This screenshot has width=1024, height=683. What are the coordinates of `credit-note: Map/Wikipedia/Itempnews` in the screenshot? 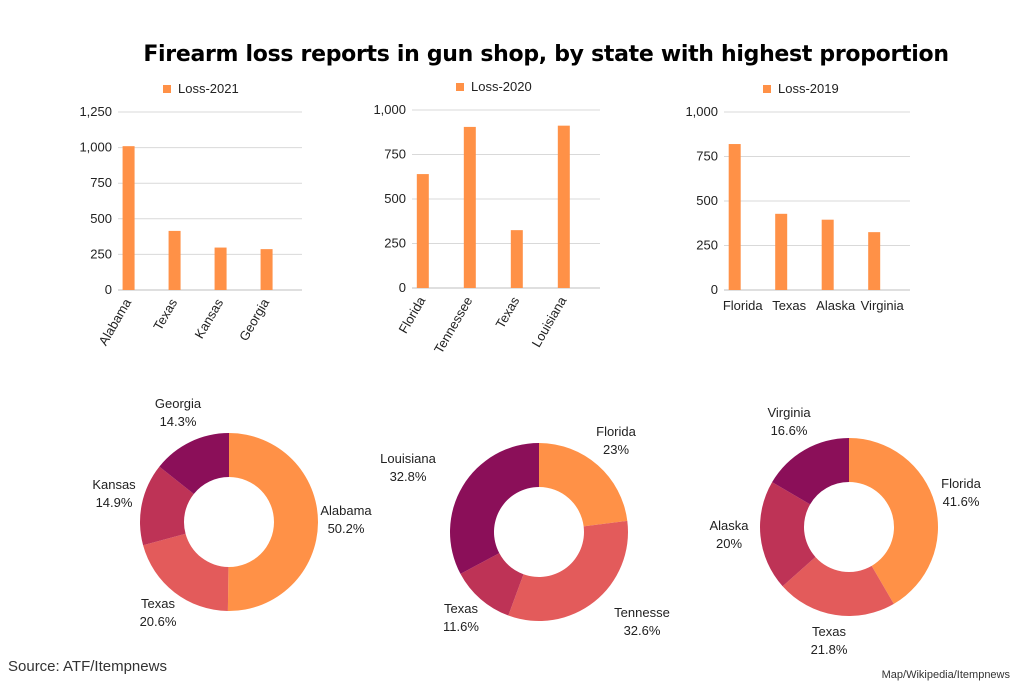 It's located at (945, 675).